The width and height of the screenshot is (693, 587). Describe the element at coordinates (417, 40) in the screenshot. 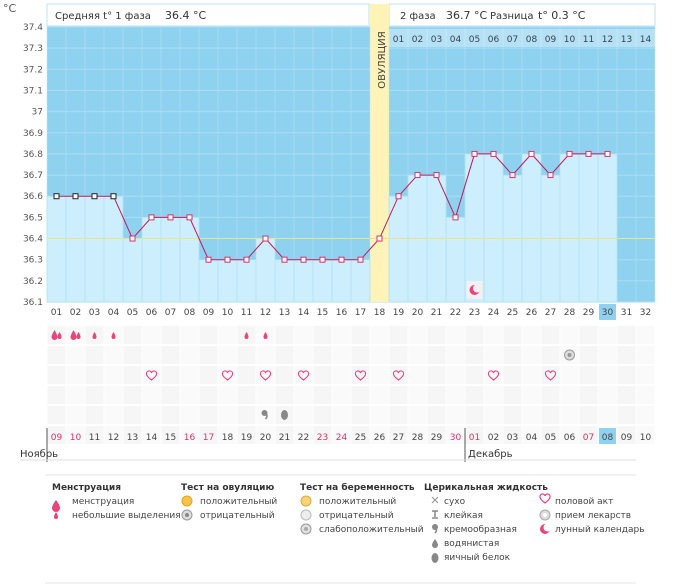

I see `phase2-day-number: 02` at that location.